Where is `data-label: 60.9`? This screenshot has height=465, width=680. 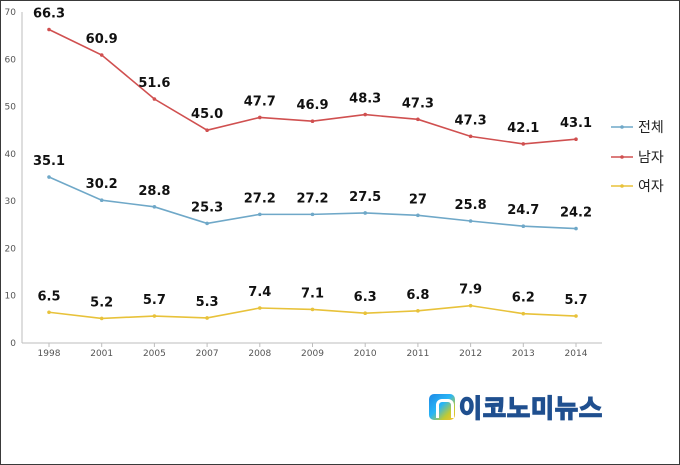
data-label: 60.9 is located at coordinates (102, 39).